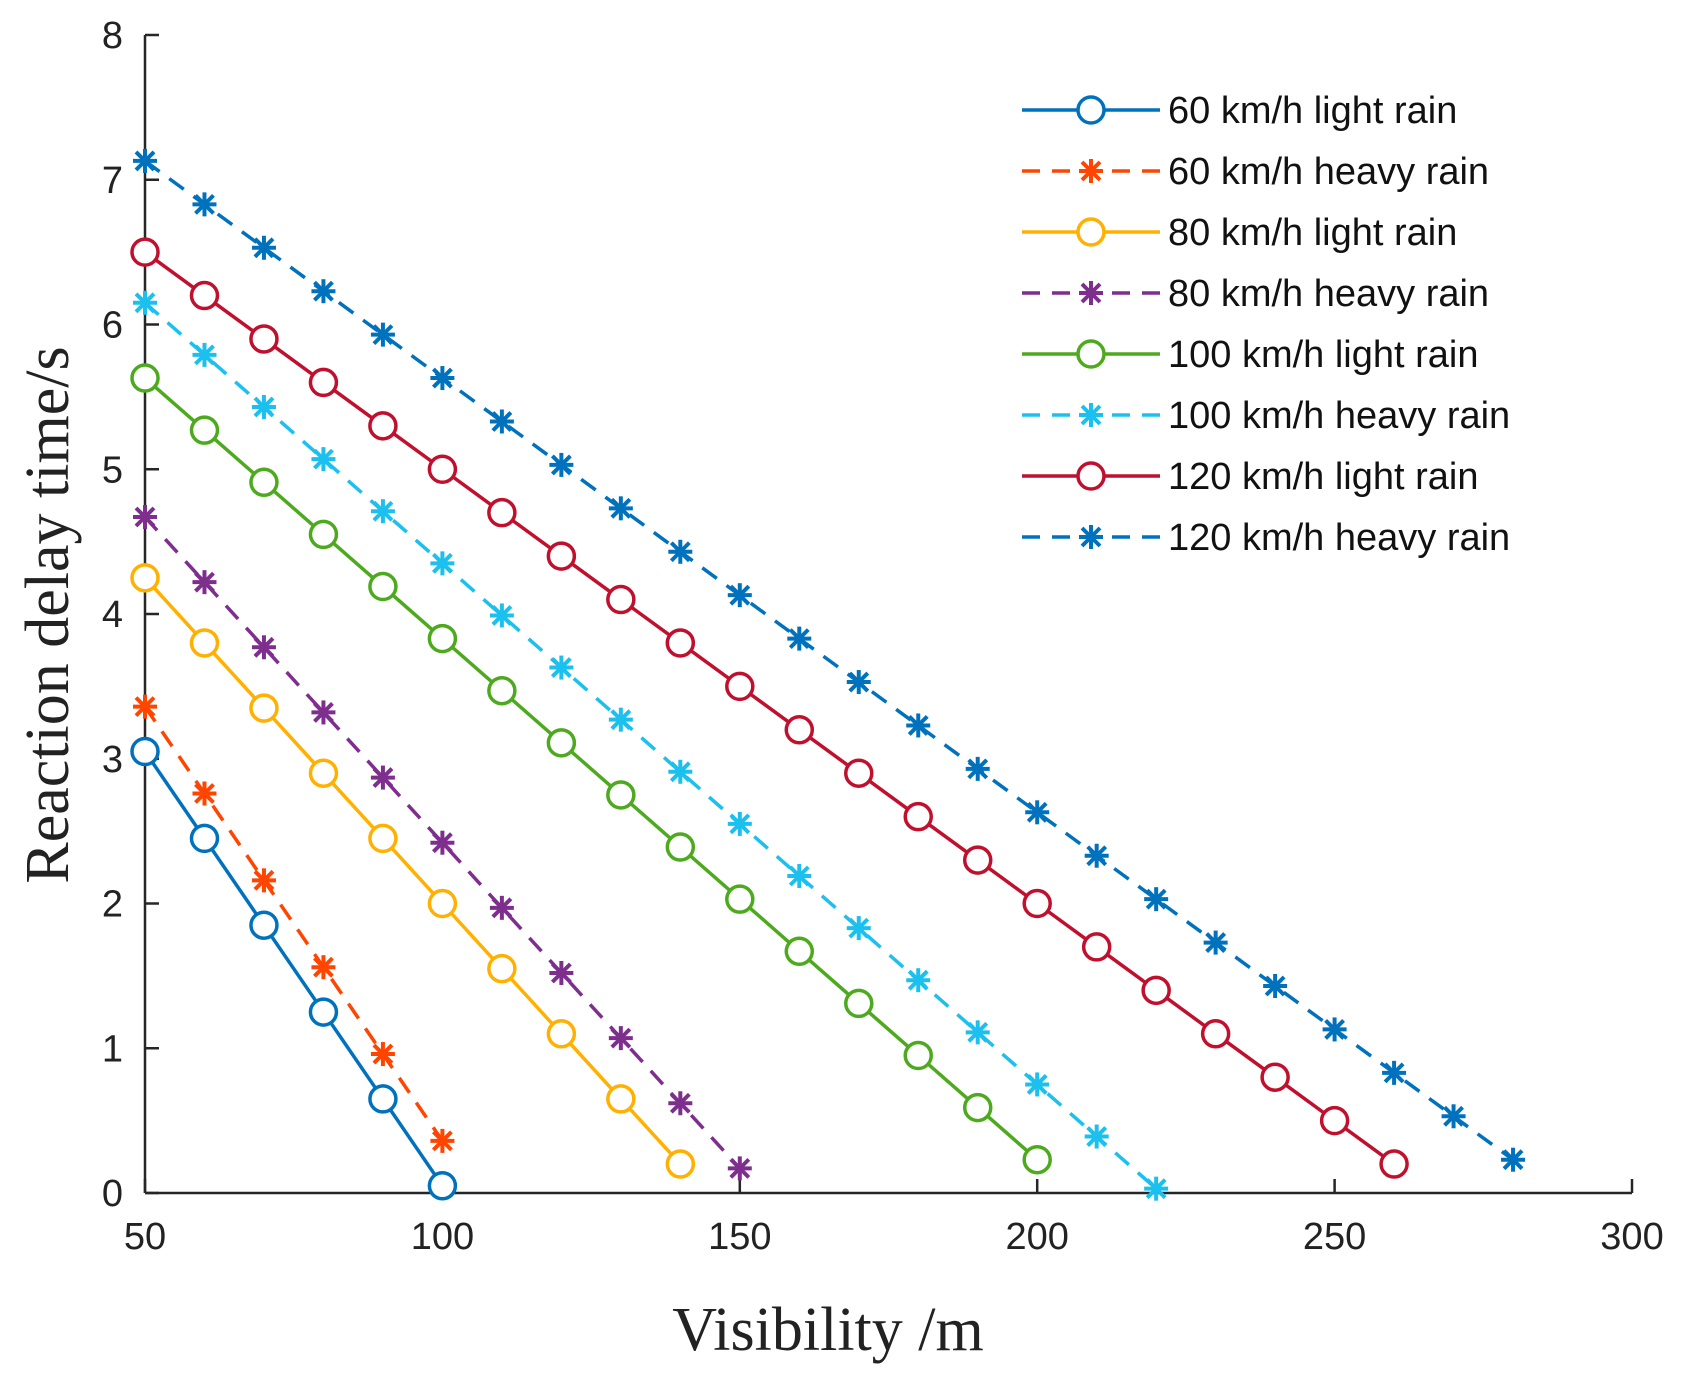 The height and width of the screenshot is (1380, 1683). I want to click on legend-entry: 80 km/h light rain, so click(1239, 233).